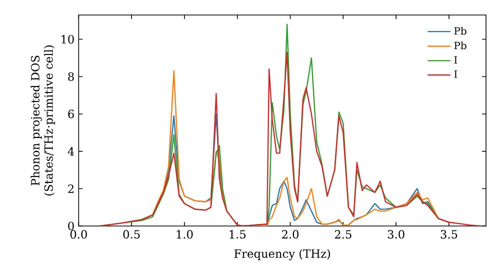 The height and width of the screenshot is (280, 500). Describe the element at coordinates (290, 234) in the screenshot. I see `x-tick-label: 2.0` at that location.